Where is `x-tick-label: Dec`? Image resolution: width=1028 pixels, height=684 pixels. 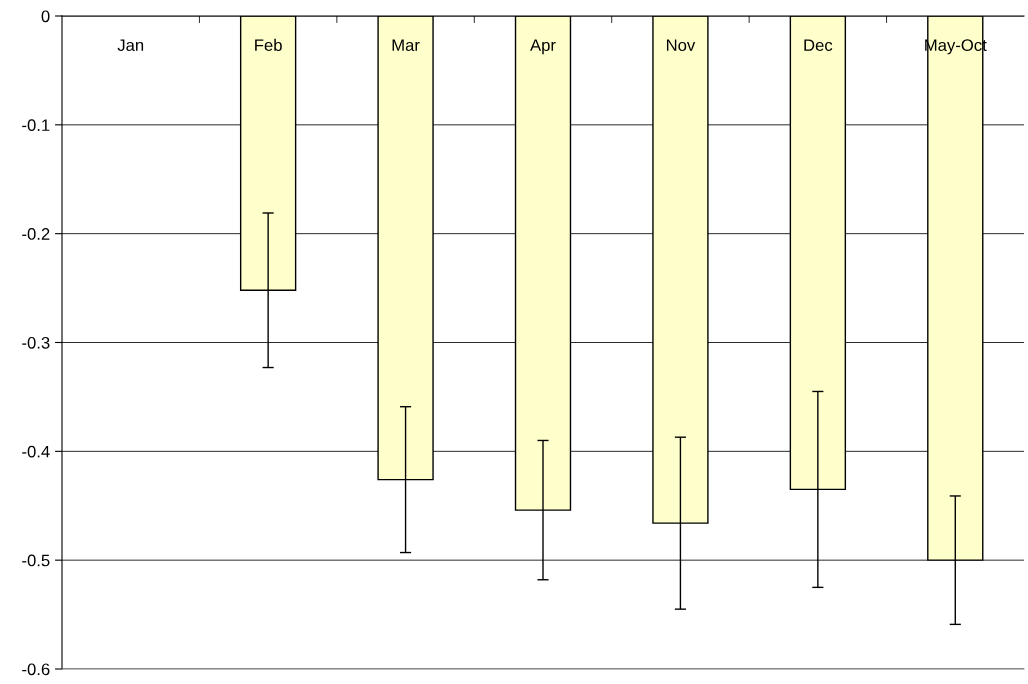 x-tick-label: Dec is located at coordinates (818, 45).